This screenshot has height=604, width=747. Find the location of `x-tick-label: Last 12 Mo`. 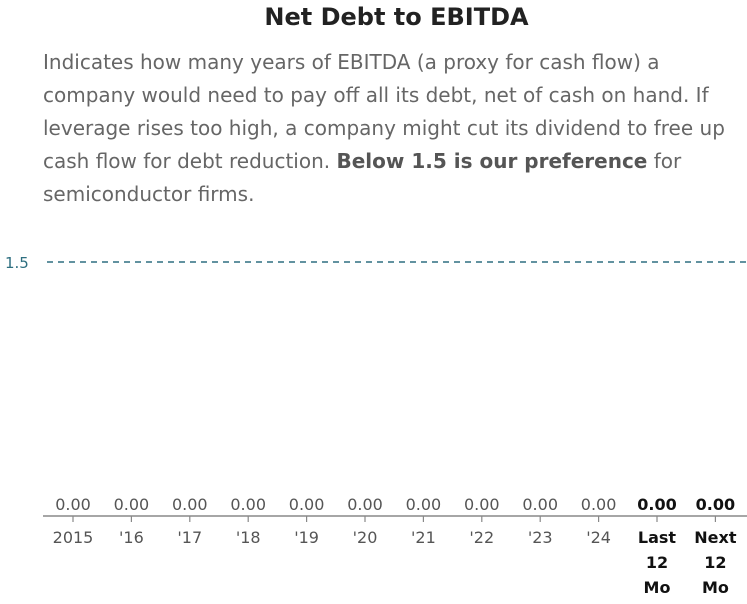

x-tick-label: Last 12 Mo is located at coordinates (657, 562).